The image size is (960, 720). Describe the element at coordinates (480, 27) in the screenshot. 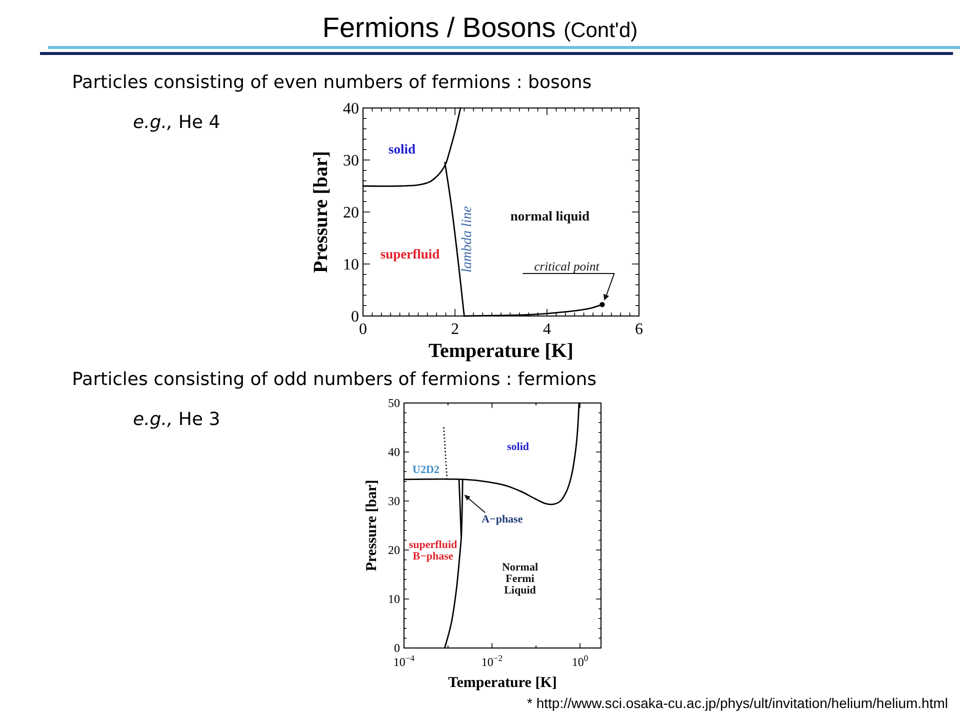

I see `chart-title: Fermions / Bosons (Cont'd)` at that location.